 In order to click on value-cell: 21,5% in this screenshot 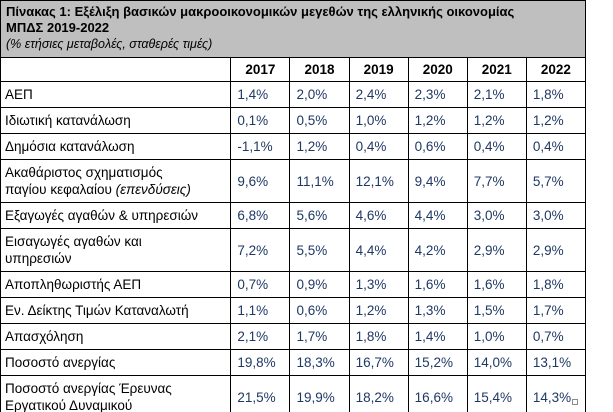, I will do `click(260, 393)`.